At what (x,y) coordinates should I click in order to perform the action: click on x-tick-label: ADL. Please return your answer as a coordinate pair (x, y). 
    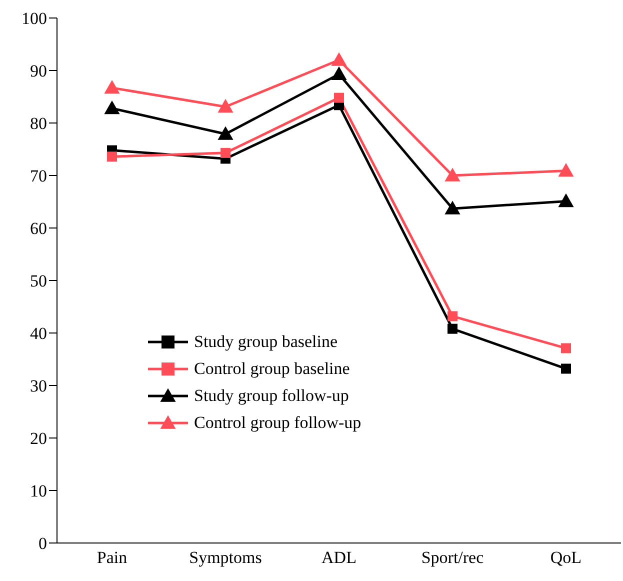
    Looking at the image, I should click on (339, 558).